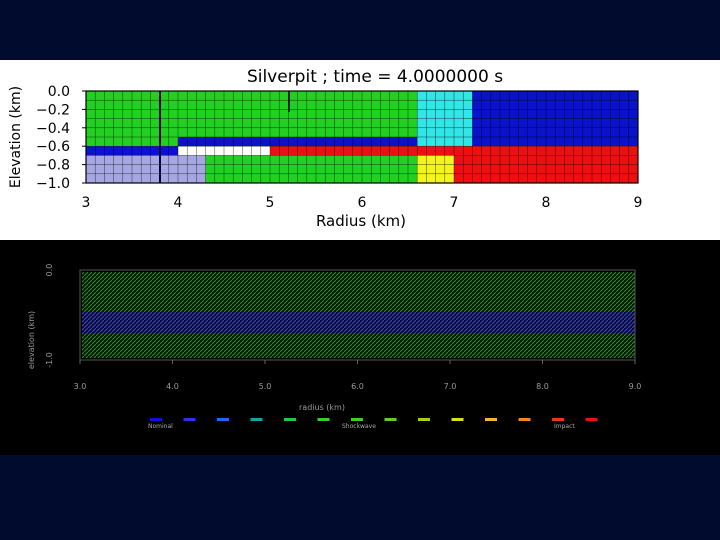  I want to click on bottom-x-tick-label: 5.0, so click(265, 386).